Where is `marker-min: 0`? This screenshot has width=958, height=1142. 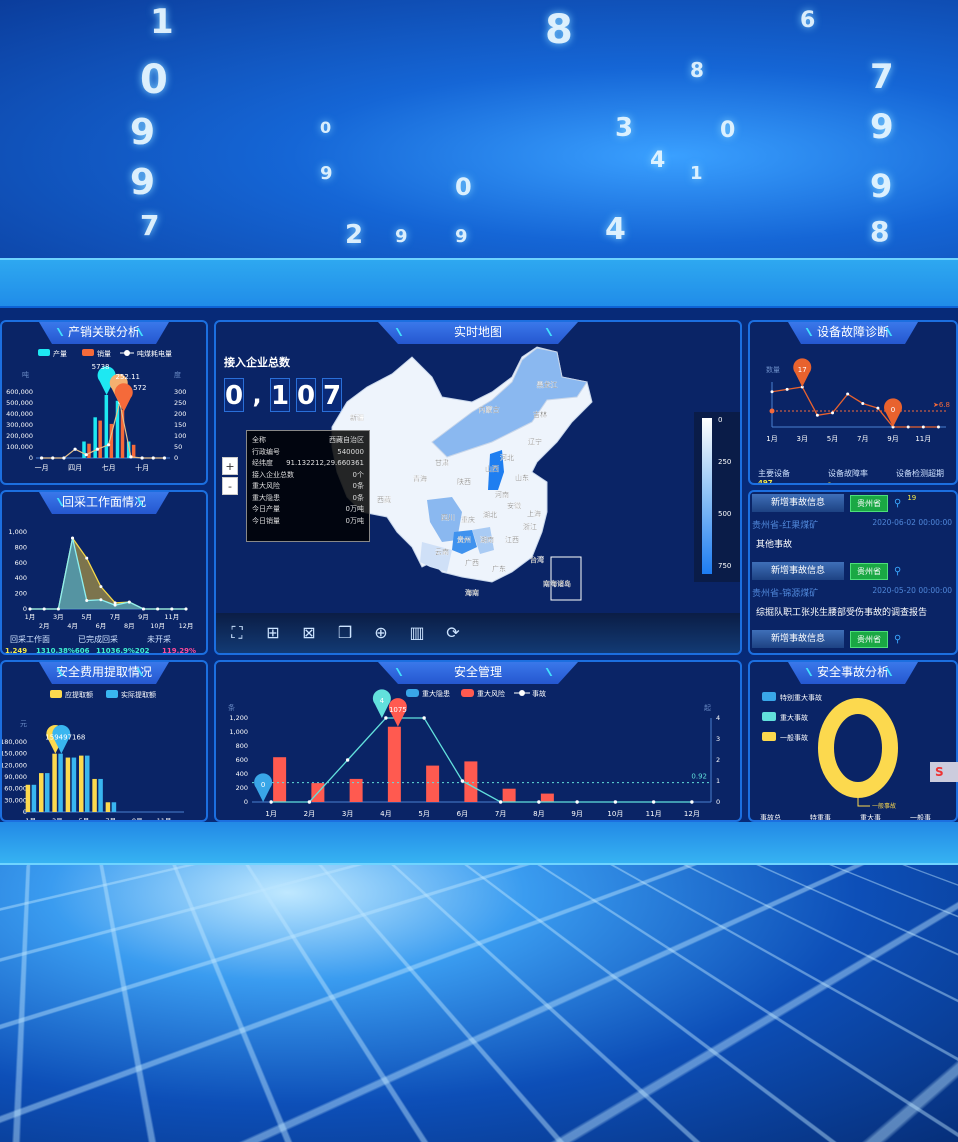
marker-min: 0 is located at coordinates (893, 412).